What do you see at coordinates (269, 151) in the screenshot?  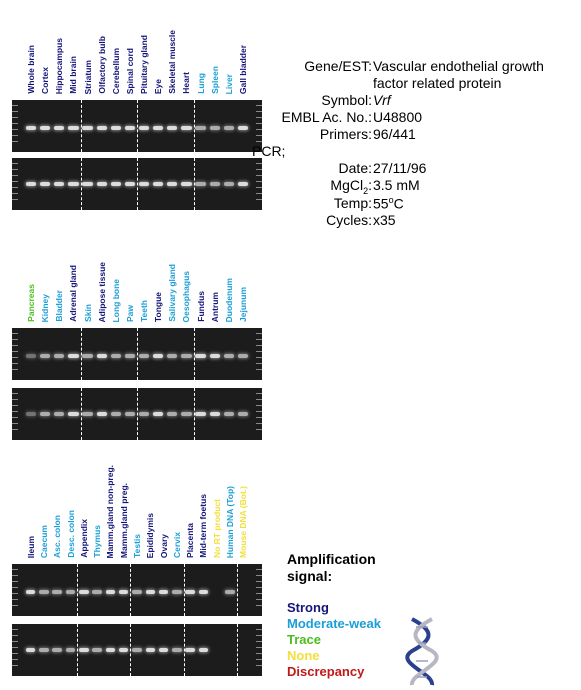 I see `pcr-key: PCR;` at bounding box center [269, 151].